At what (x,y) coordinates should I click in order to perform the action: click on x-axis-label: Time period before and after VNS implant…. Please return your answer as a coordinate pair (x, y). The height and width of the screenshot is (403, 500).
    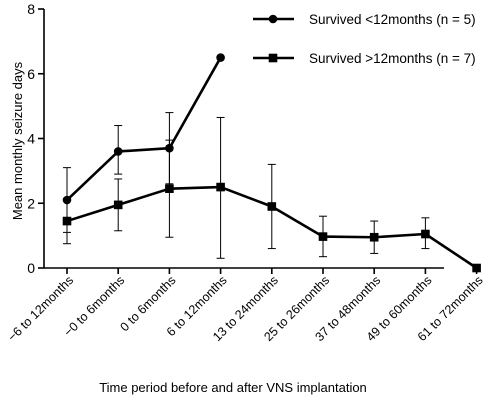
    Looking at the image, I should click on (233, 387).